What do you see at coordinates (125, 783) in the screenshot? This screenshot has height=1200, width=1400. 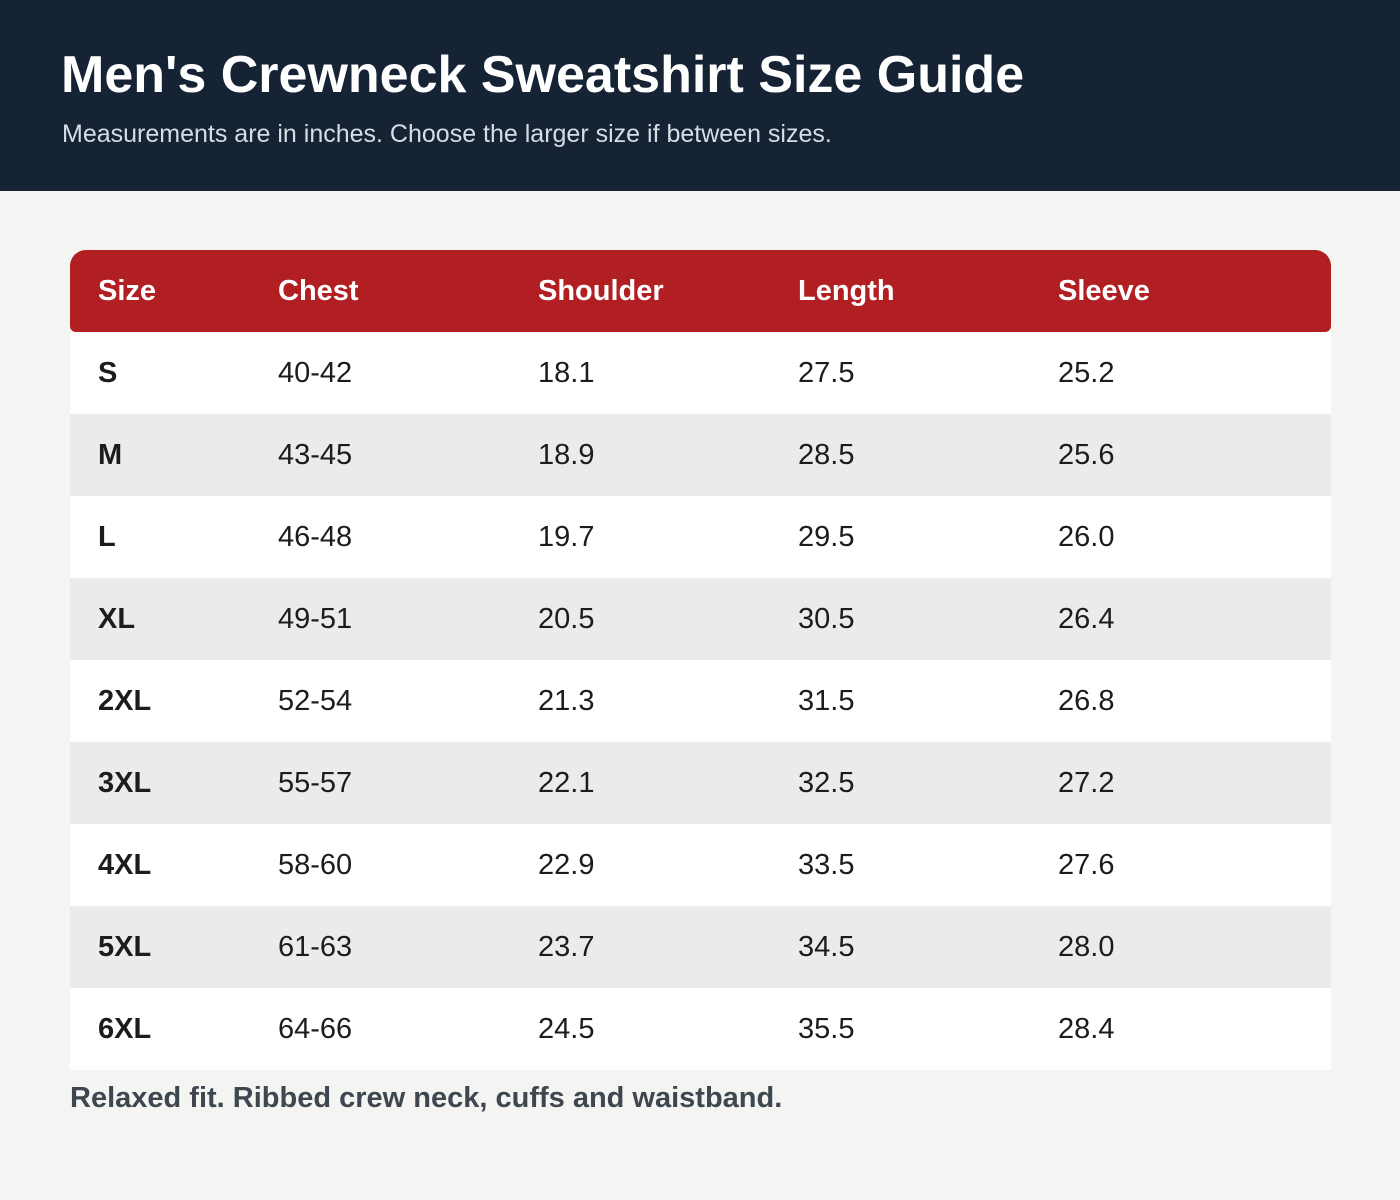 I see `size-cell: 3XL` at bounding box center [125, 783].